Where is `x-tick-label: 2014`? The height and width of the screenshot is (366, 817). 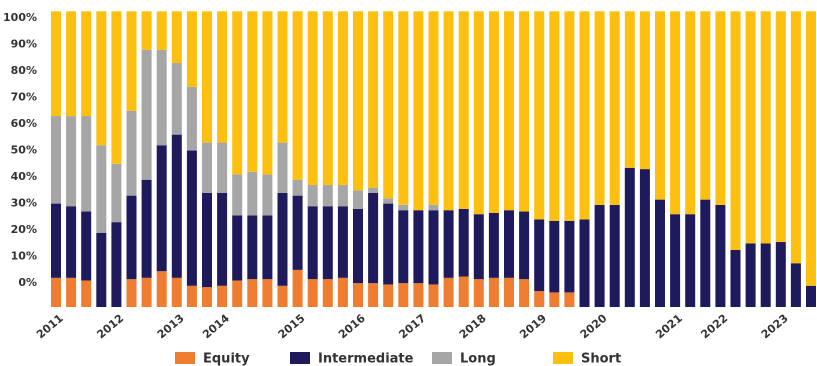
x-tick-label: 2014 is located at coordinates (216, 326).